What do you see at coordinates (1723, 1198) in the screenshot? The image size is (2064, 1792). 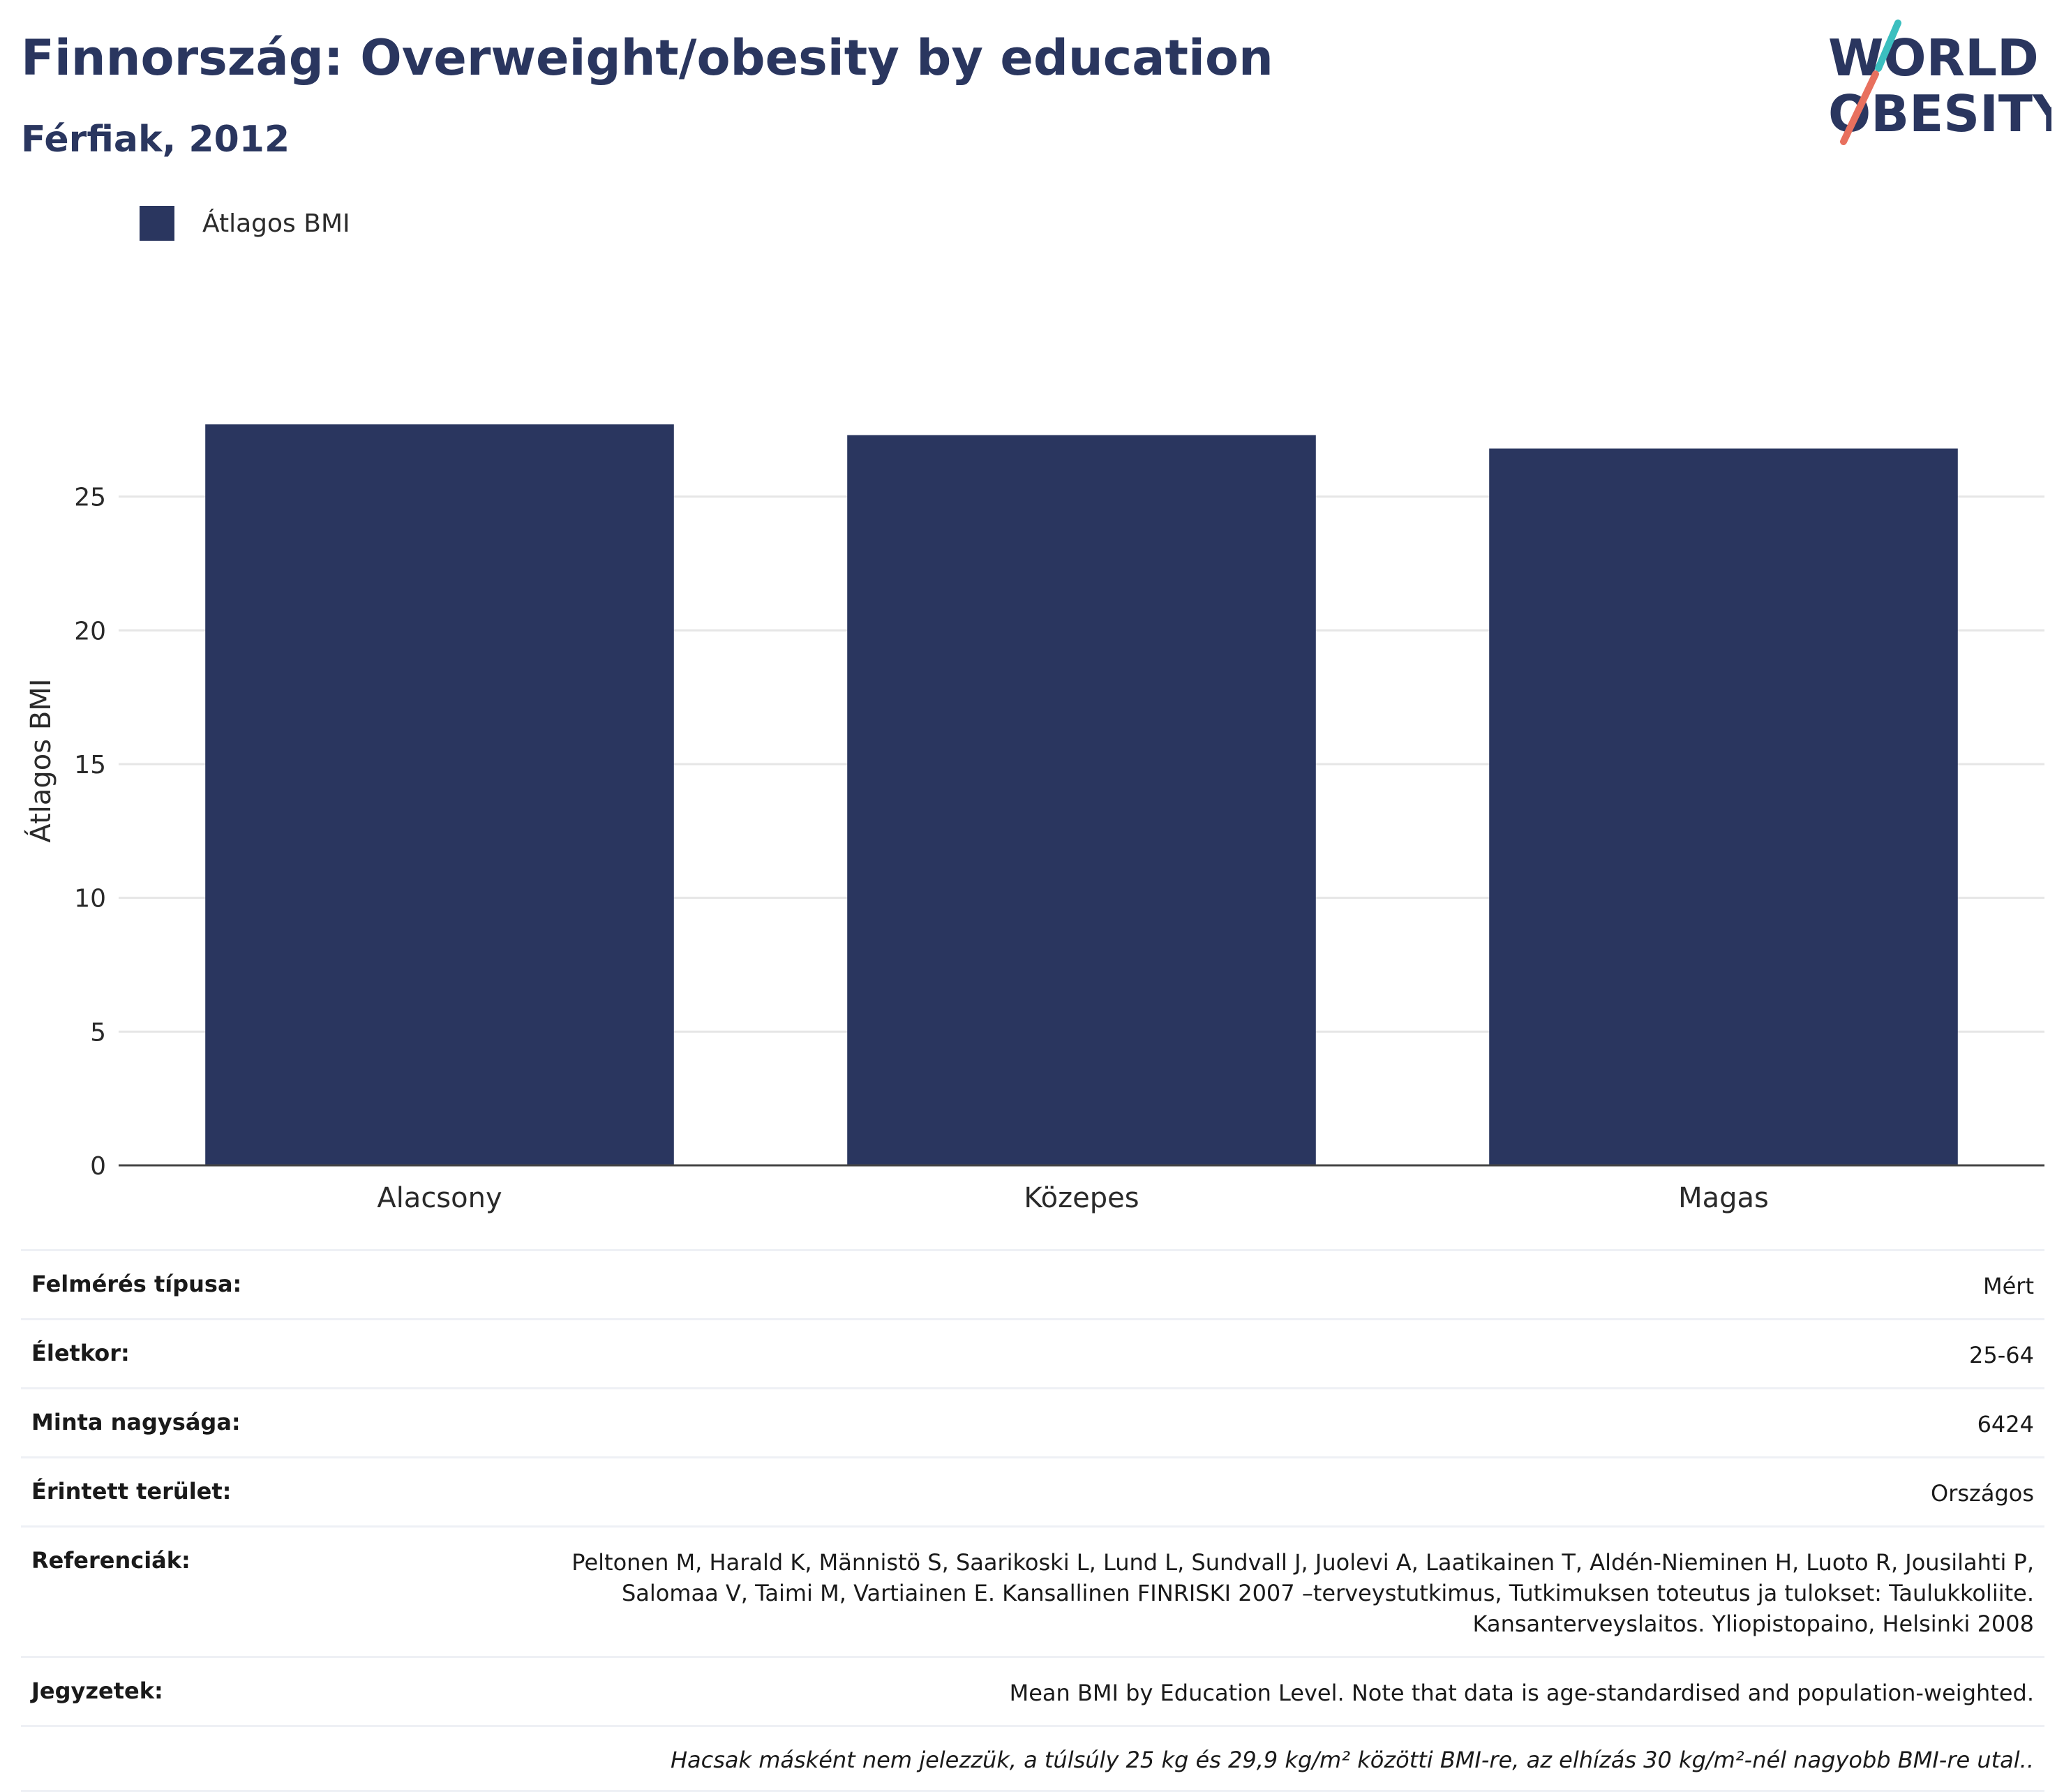 I see `x-tick-label: Magas` at bounding box center [1723, 1198].